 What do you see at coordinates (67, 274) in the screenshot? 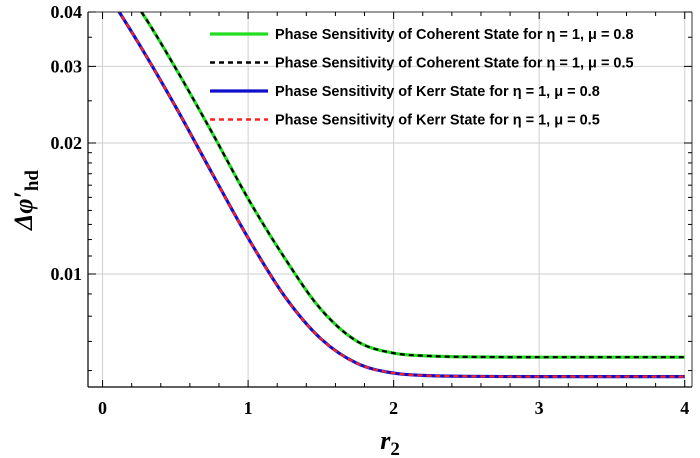
I see `y-tick-label: 0.01` at bounding box center [67, 274].